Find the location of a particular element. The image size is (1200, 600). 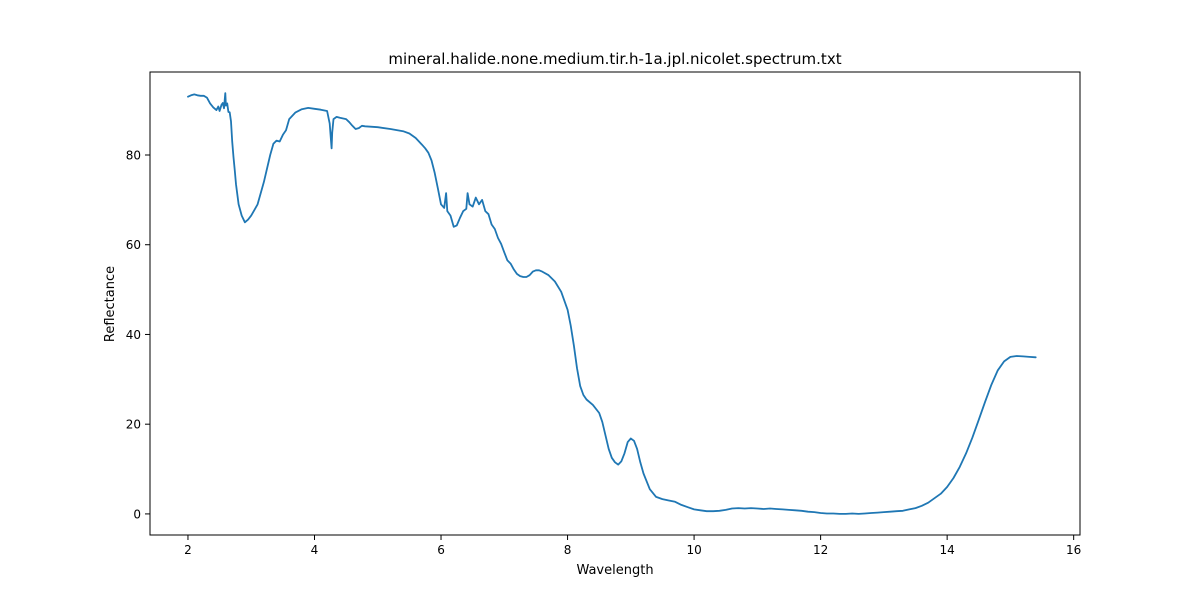

y-tick-label: 60 is located at coordinates (133, 245).